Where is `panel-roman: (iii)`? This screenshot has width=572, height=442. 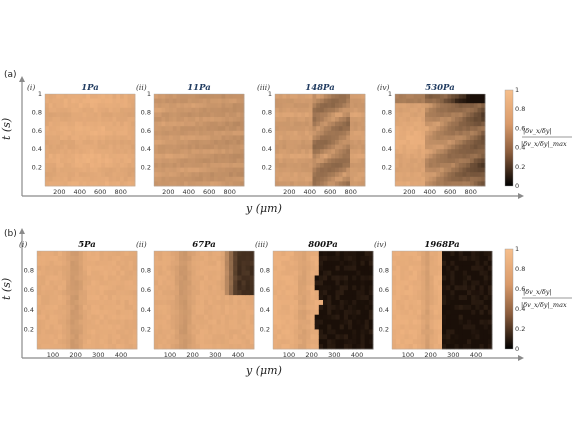 panel-roman: (iii) is located at coordinates (261, 244).